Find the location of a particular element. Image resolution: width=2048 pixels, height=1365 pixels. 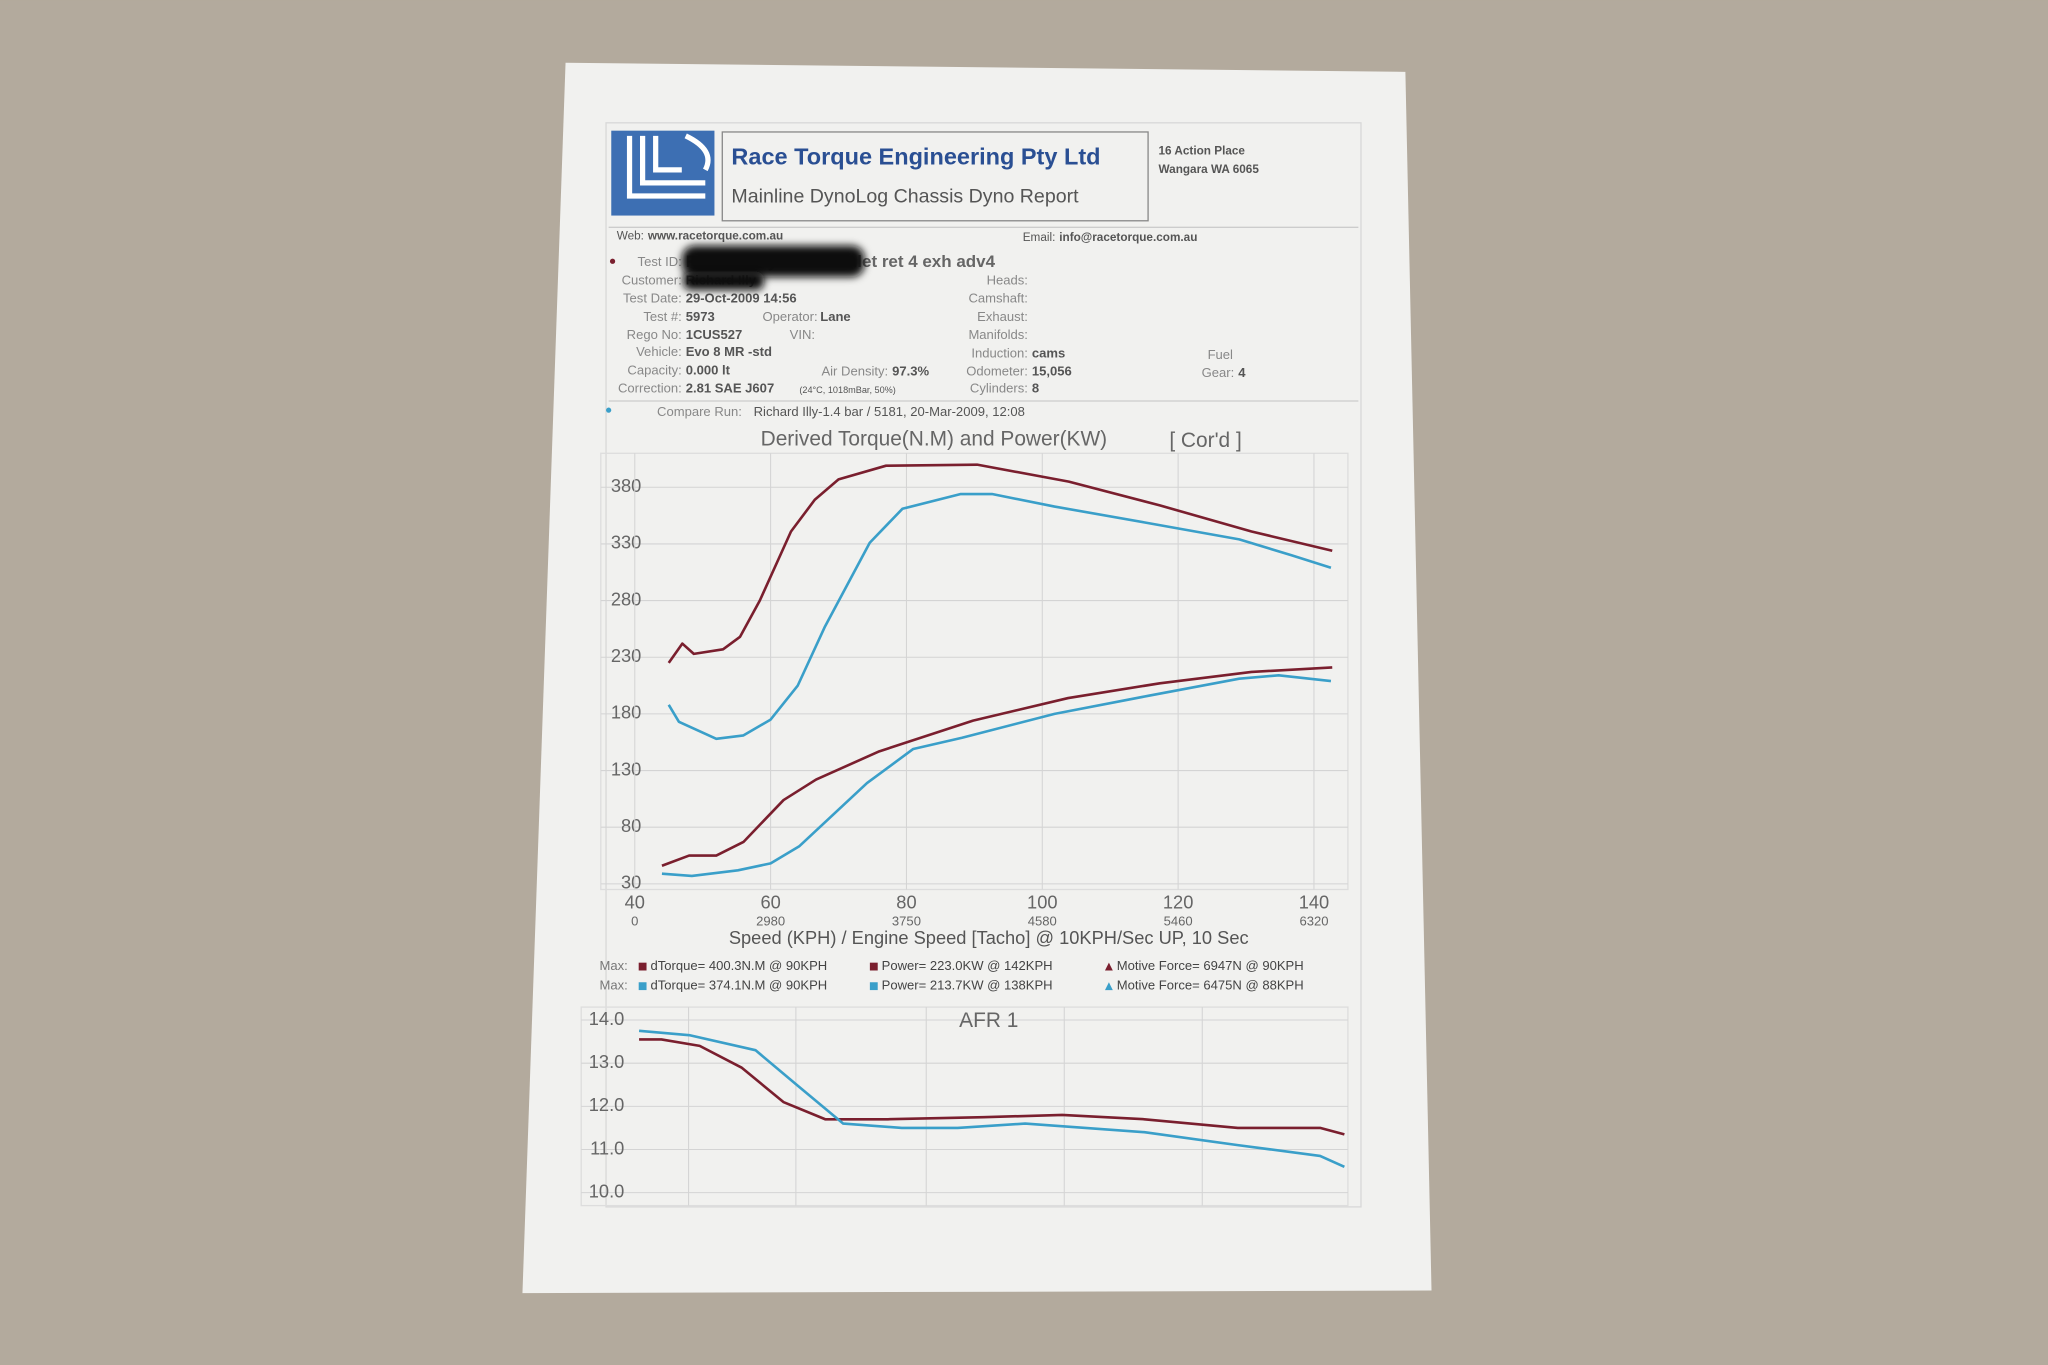

field-label: Fuel is located at coordinates (1220, 354).